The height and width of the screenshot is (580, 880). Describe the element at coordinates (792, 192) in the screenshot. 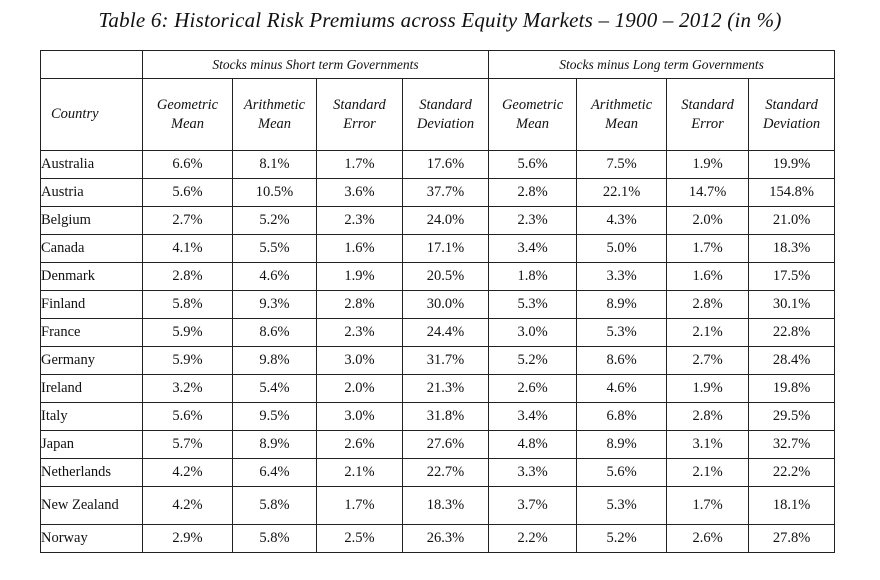

I see `value-cell: 154.8%` at that location.